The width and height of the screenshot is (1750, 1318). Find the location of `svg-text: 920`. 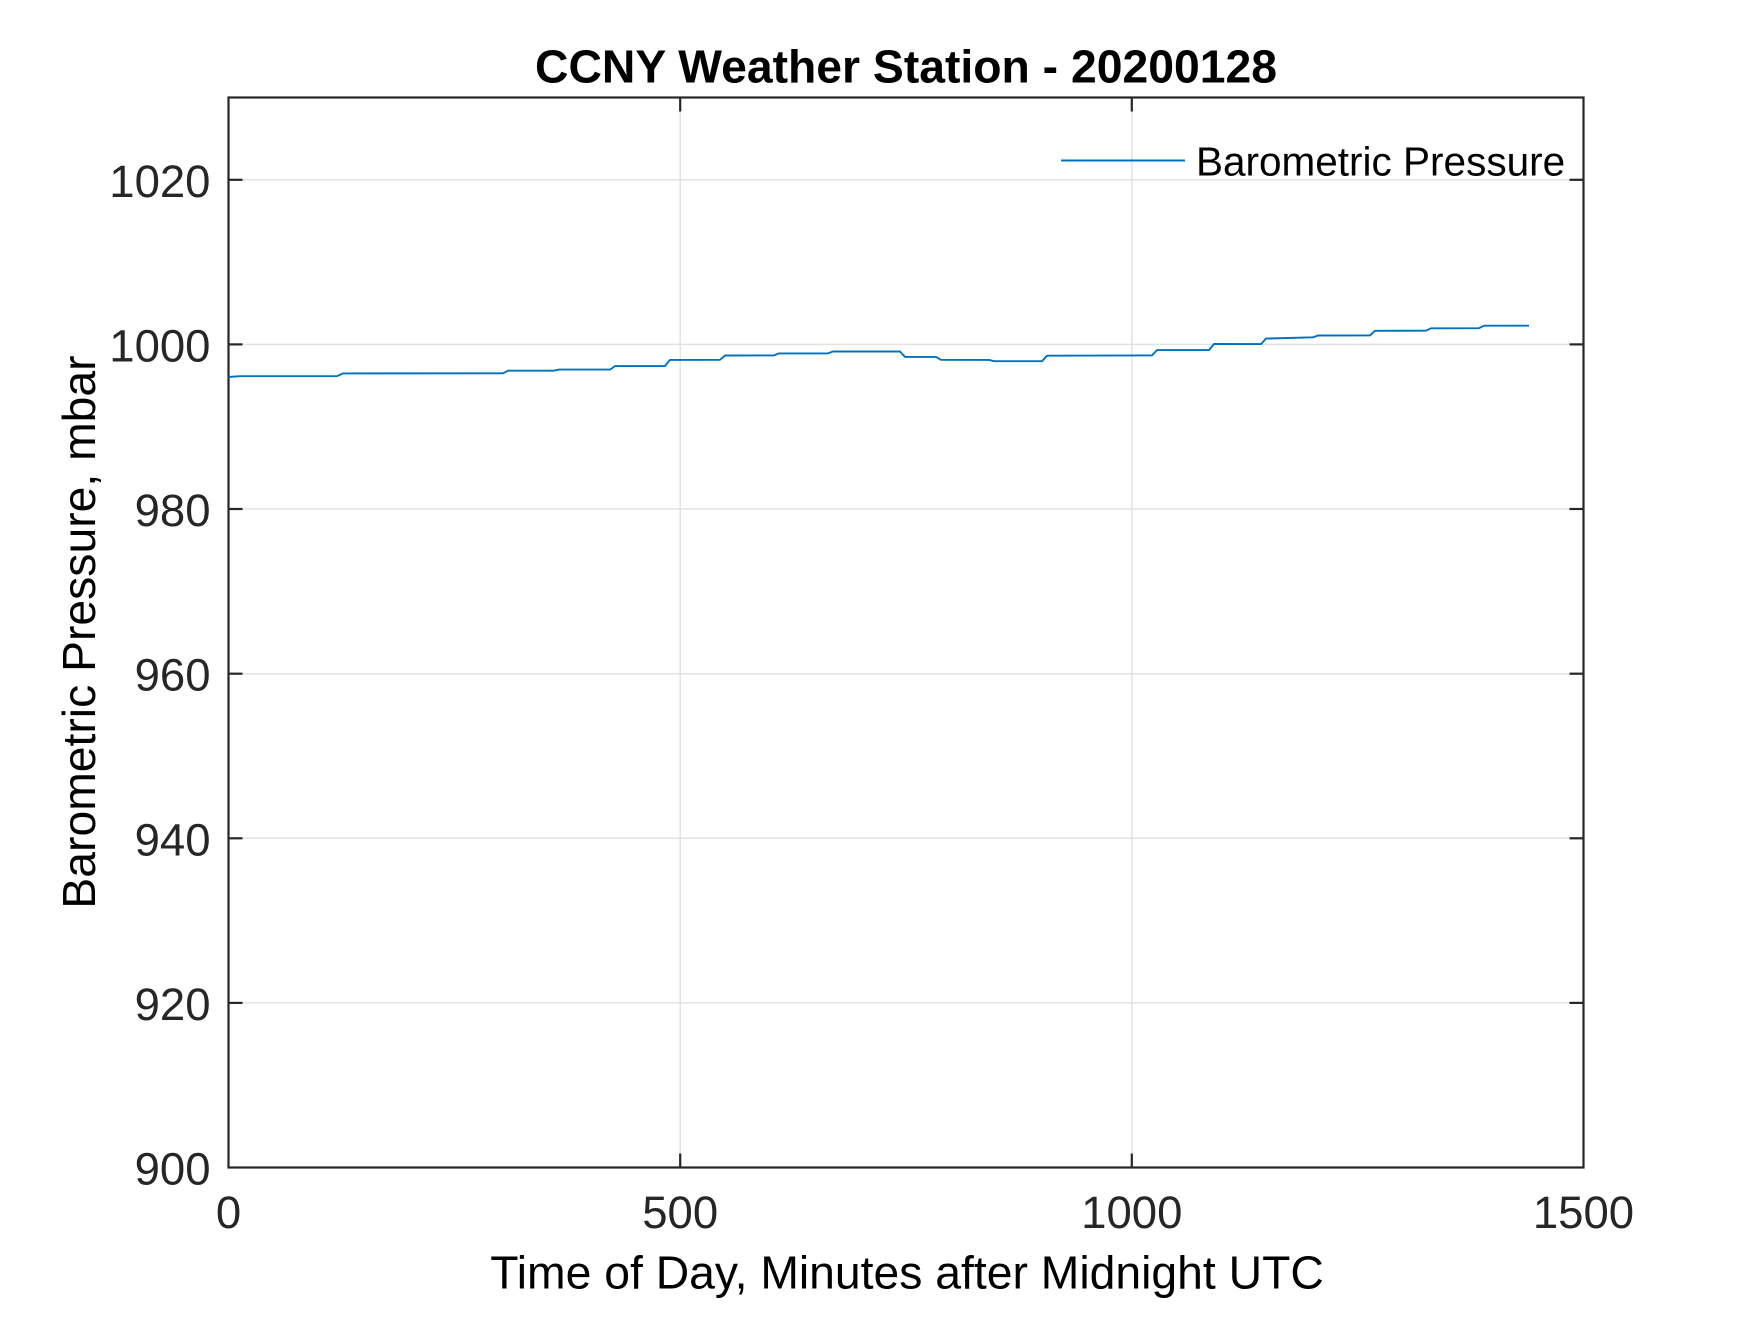

svg-text: 920 is located at coordinates (173, 1004).